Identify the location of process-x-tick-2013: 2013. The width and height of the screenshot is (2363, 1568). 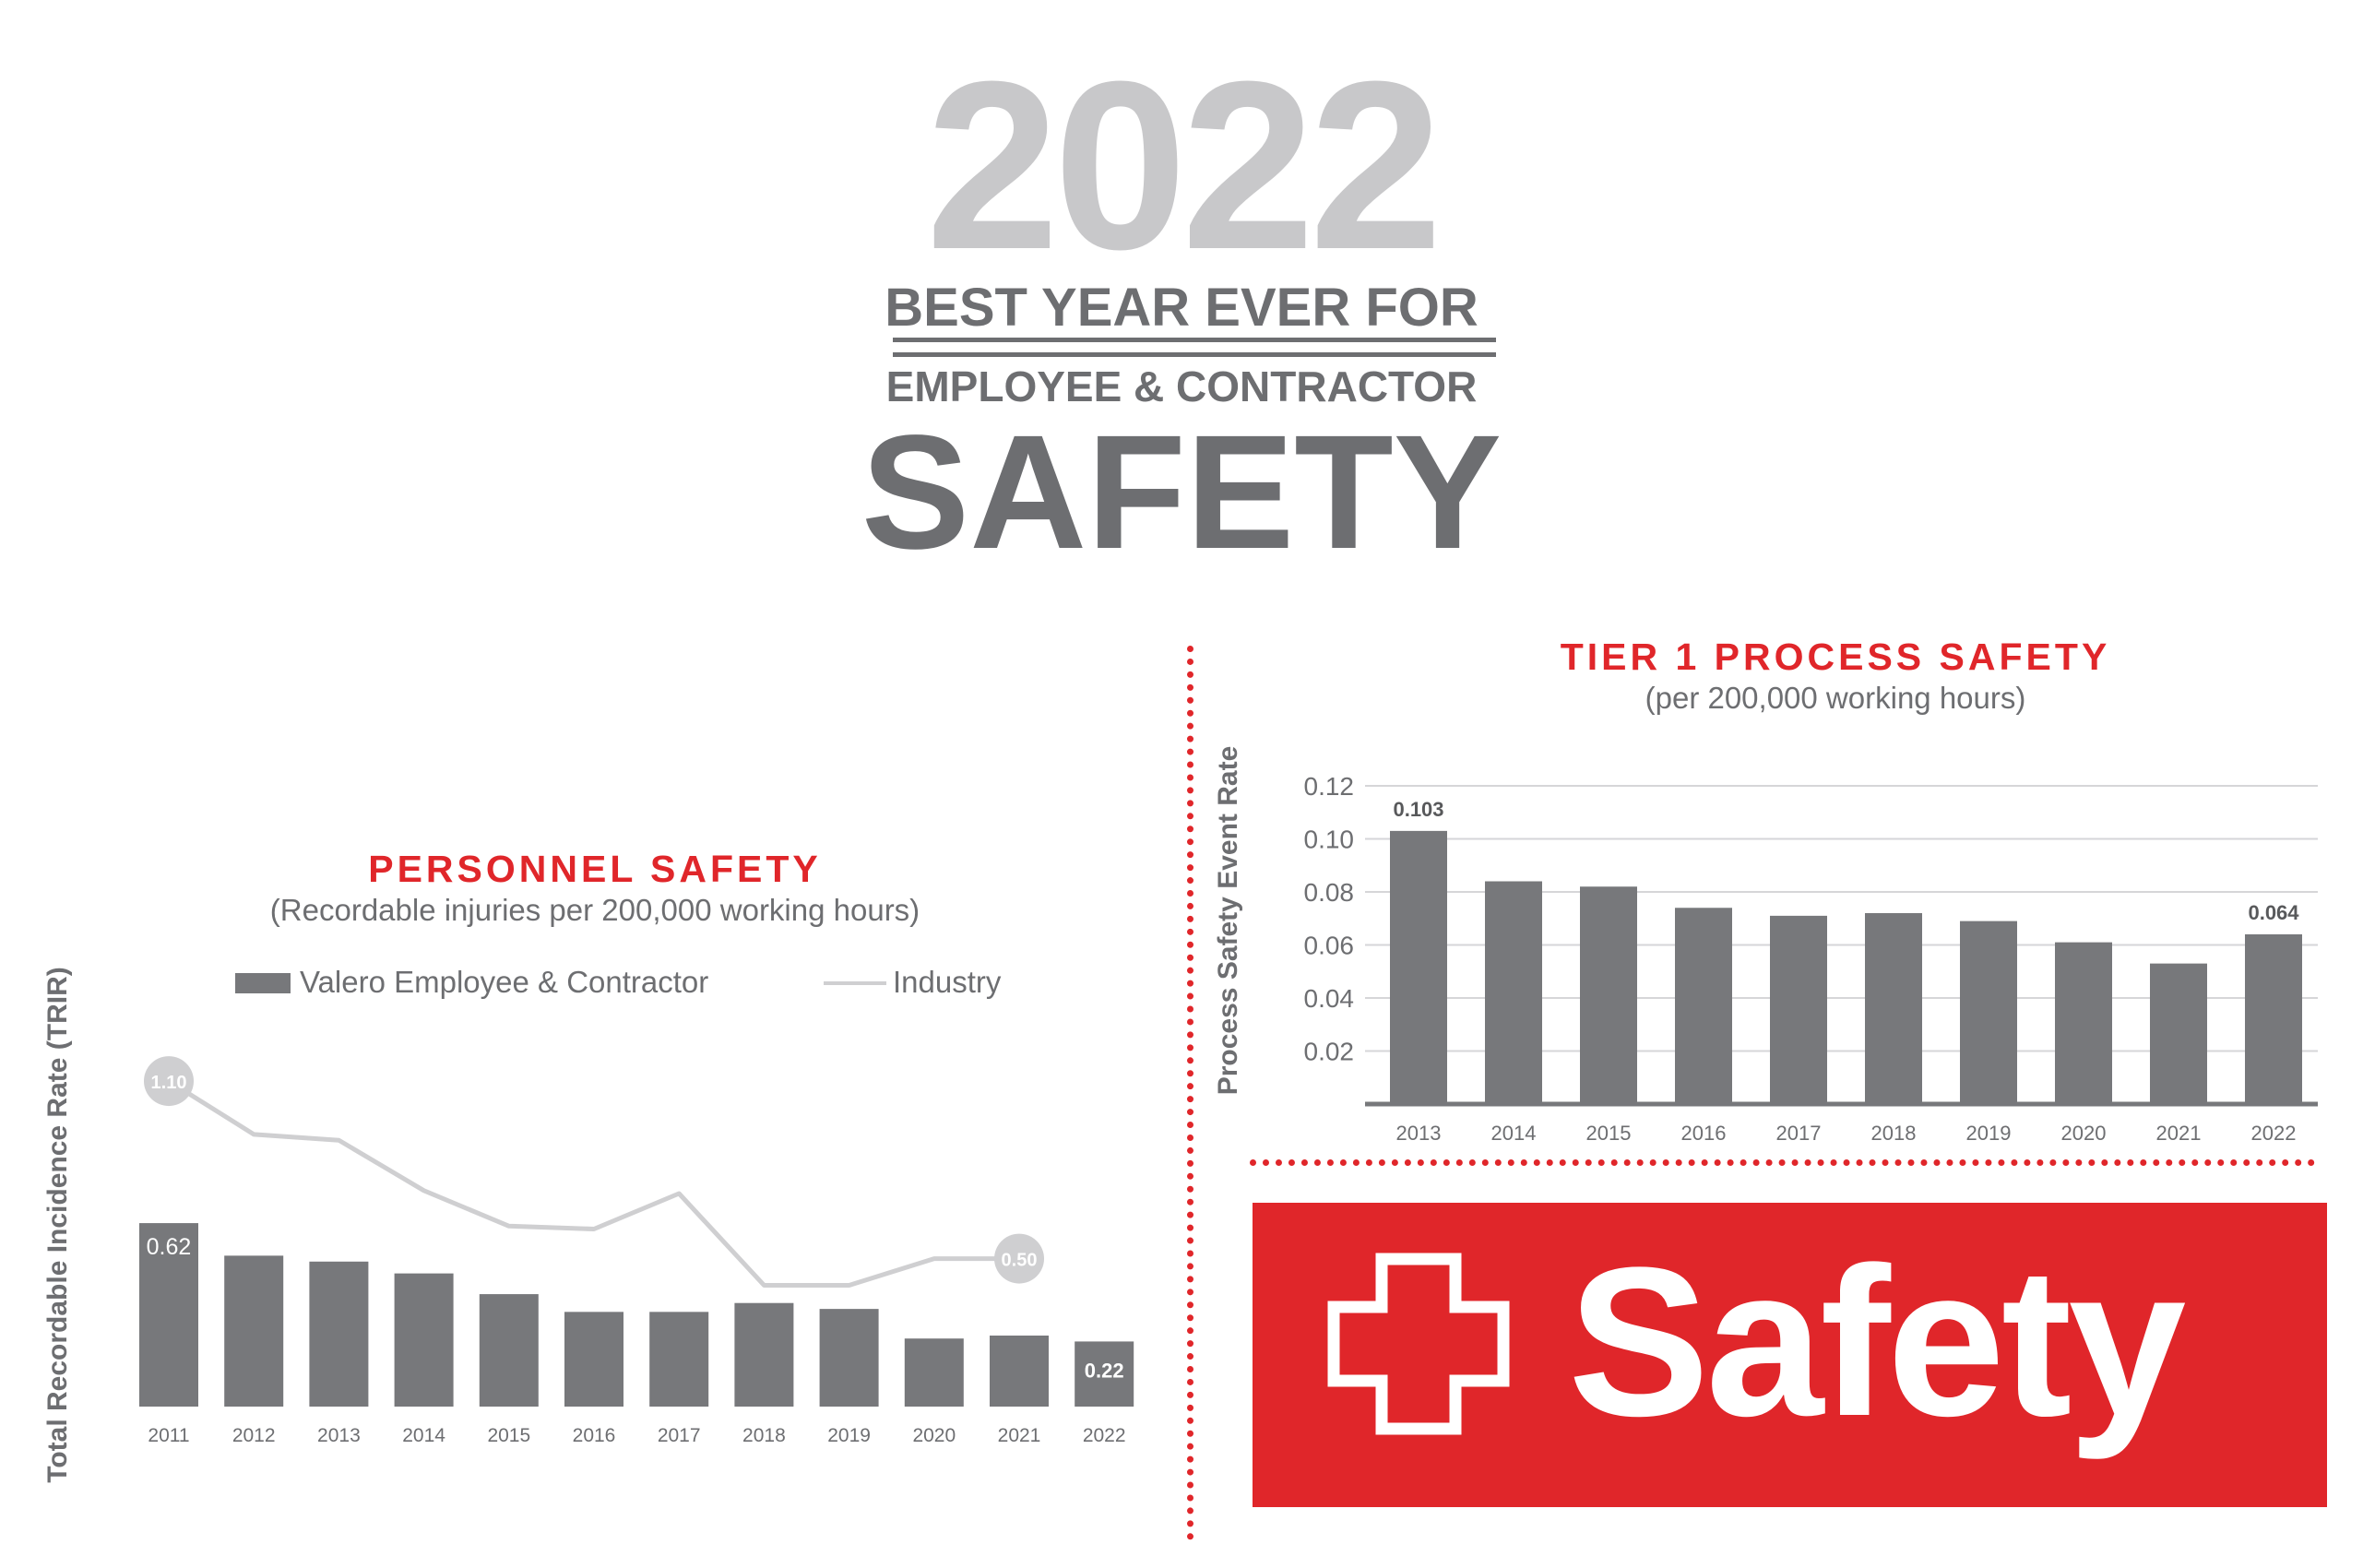
(1419, 1133).